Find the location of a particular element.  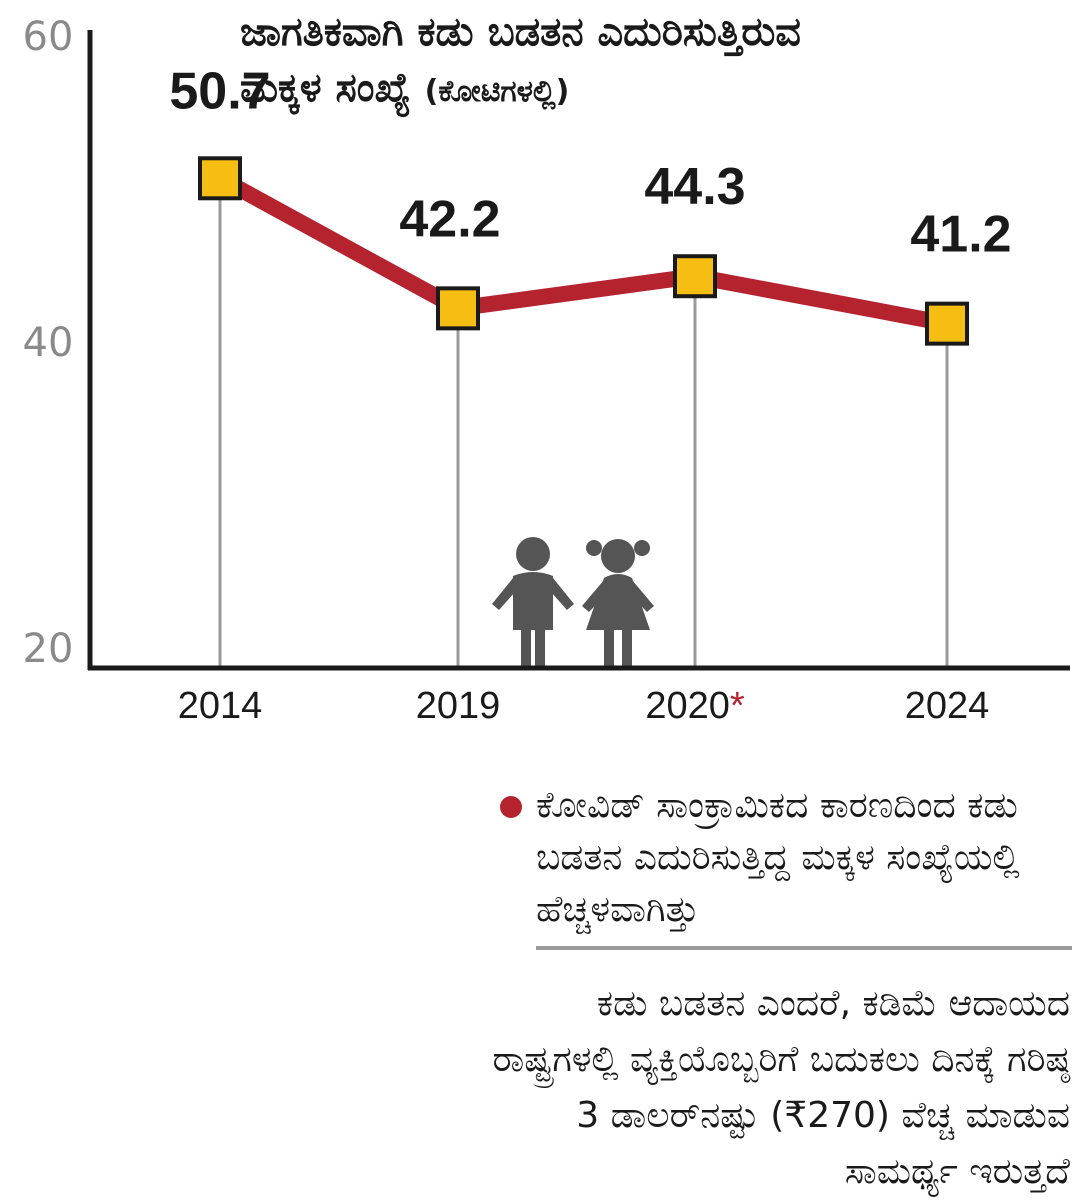

y-tick-label: 40 is located at coordinates (48, 343).